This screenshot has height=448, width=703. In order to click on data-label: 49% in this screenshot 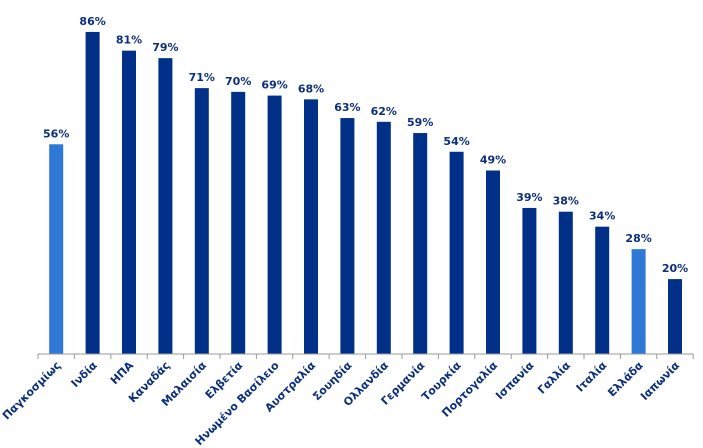, I will do `click(493, 159)`.